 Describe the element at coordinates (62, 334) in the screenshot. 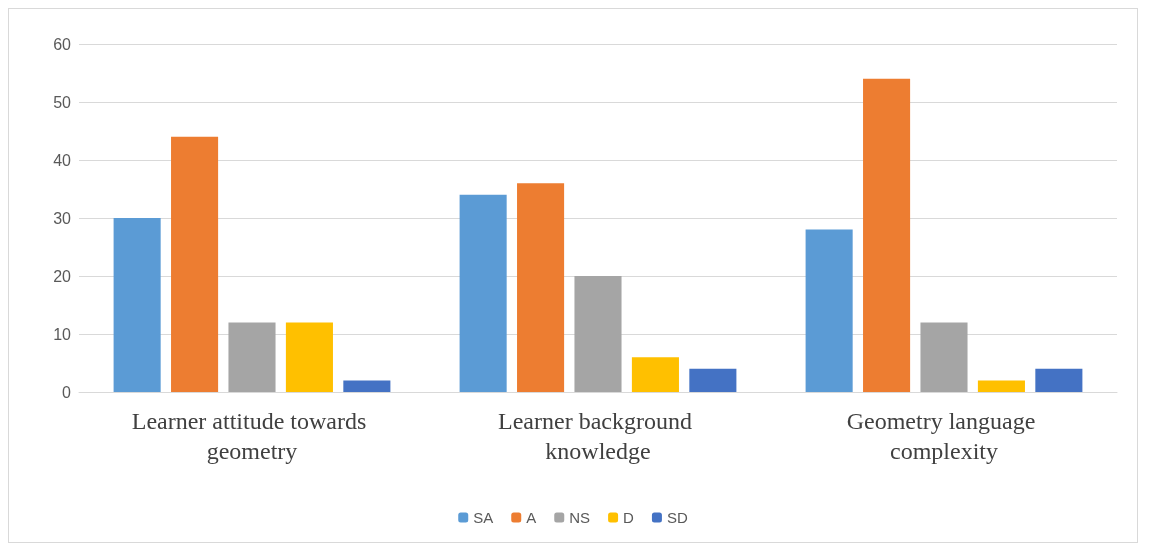

I see `y-tick-label: 10` at that location.